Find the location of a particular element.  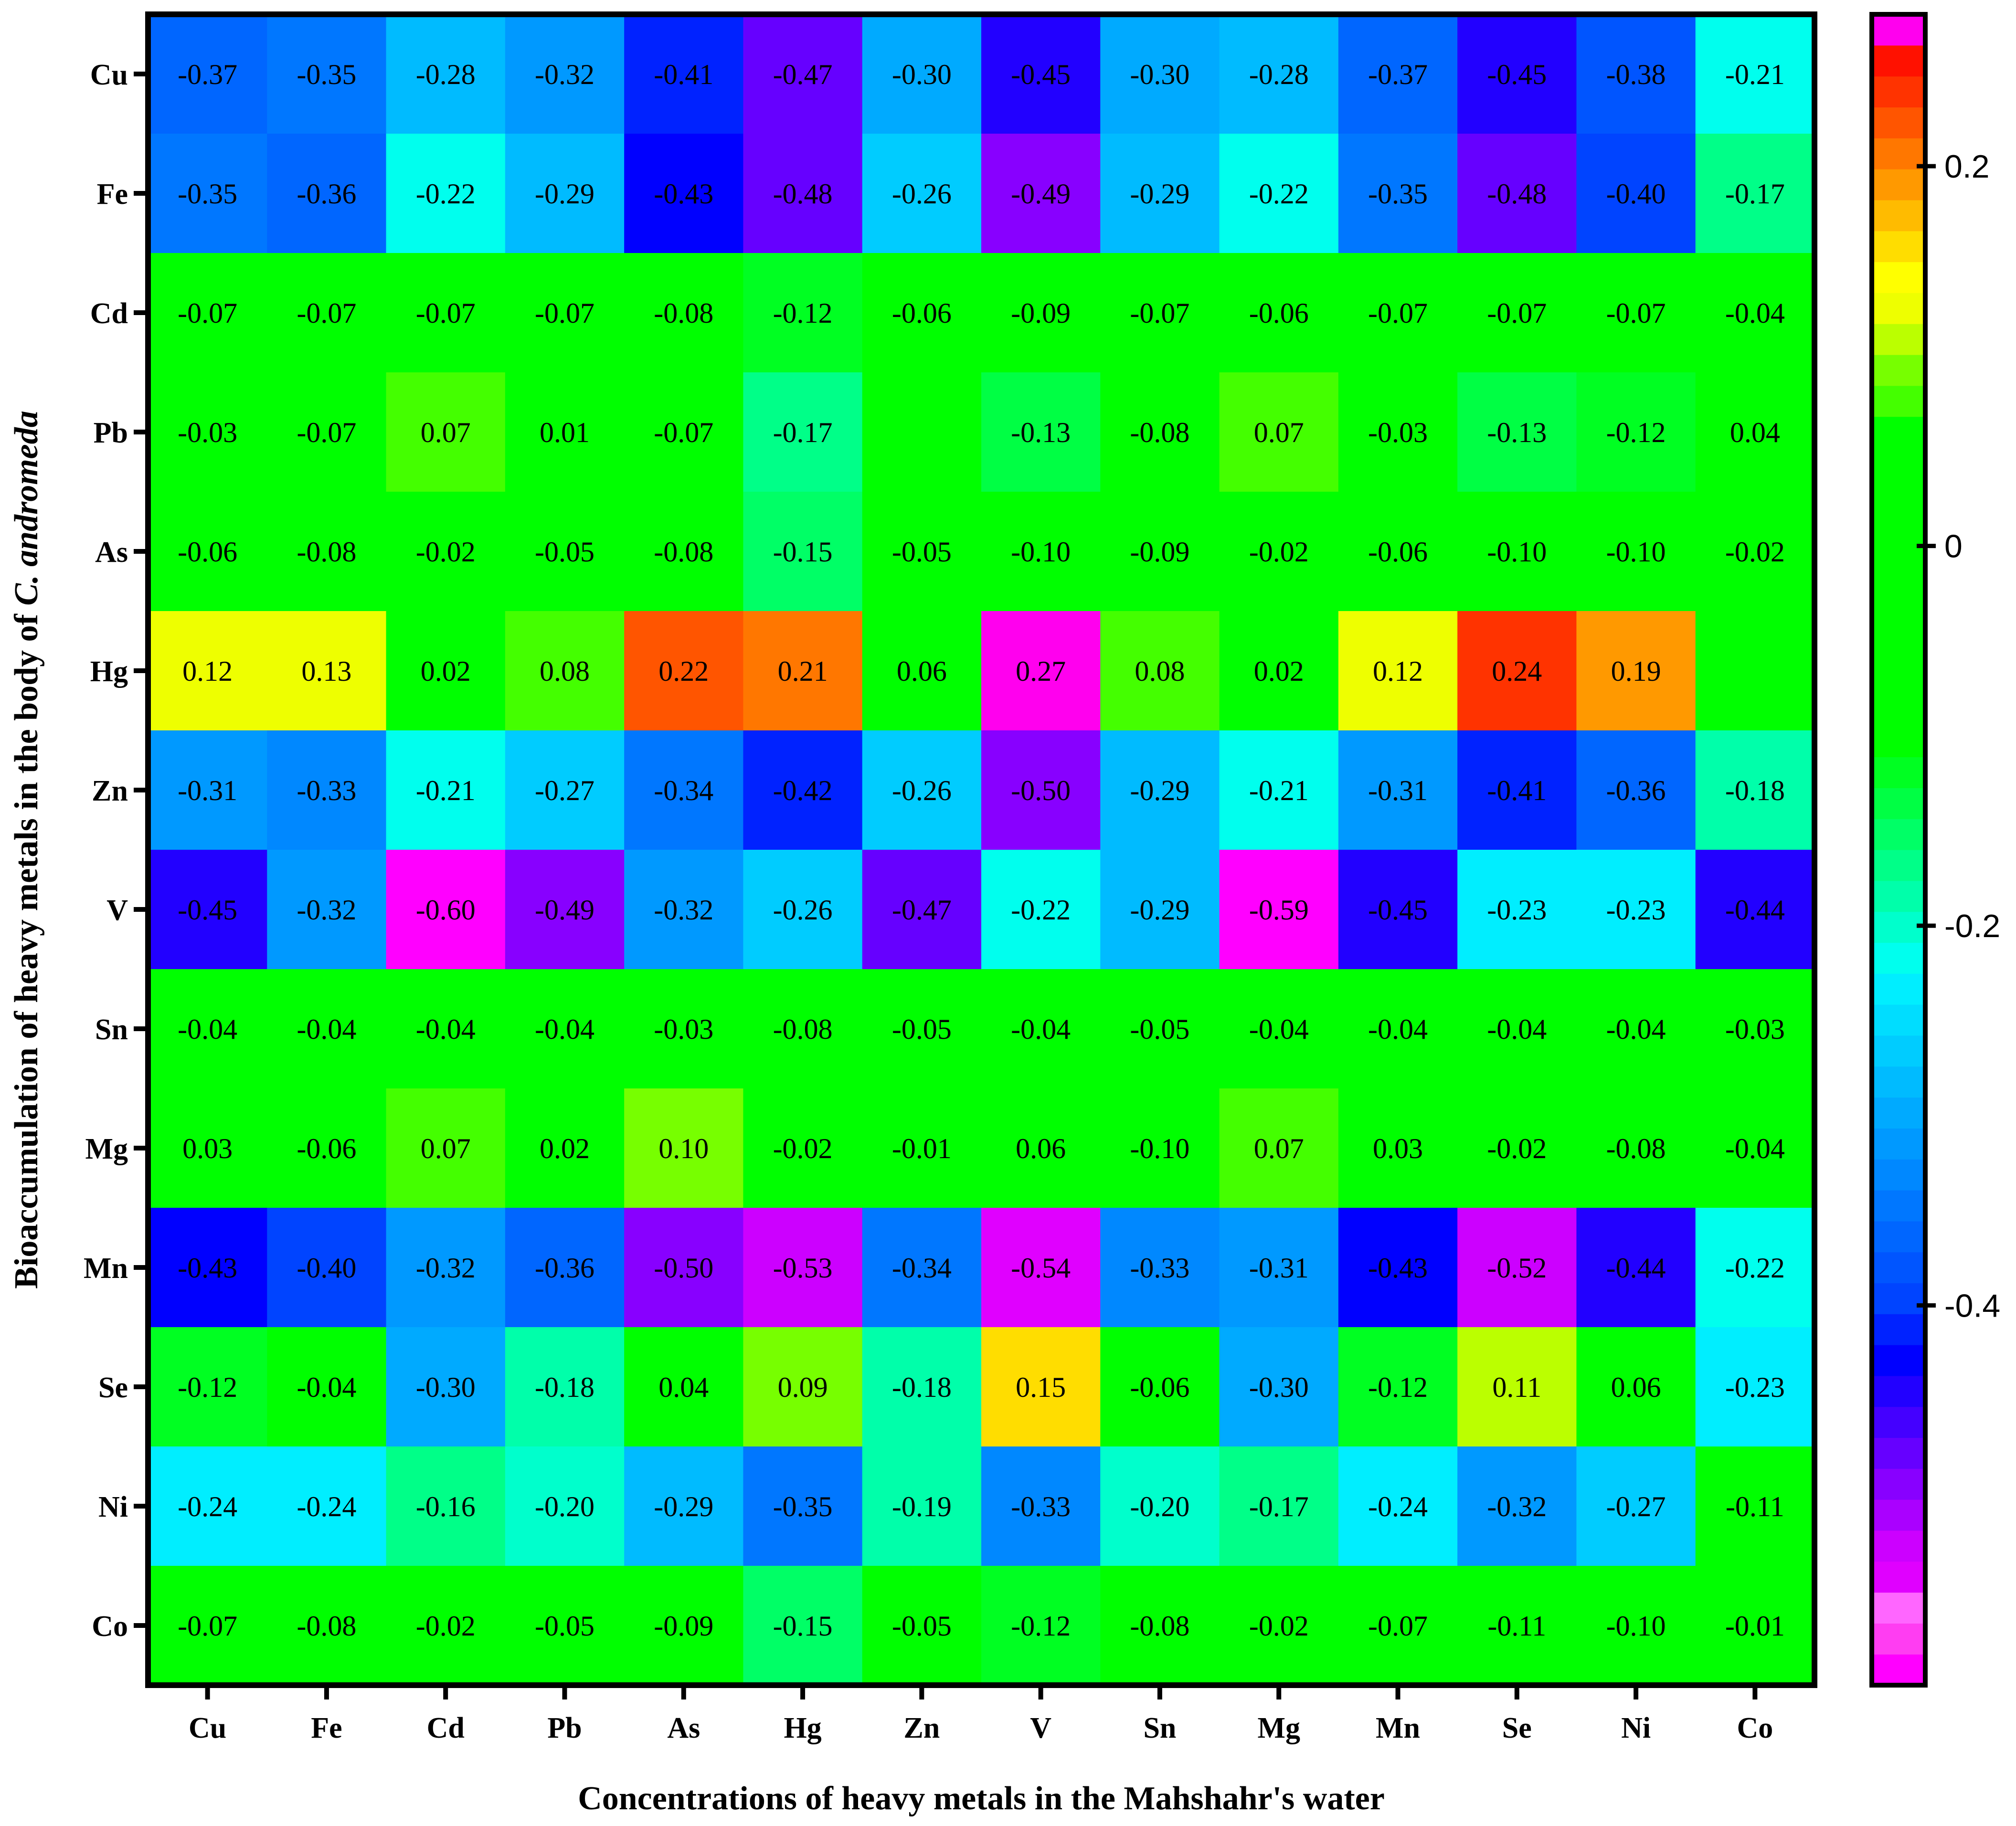

cell-value-label: -0.03 is located at coordinates (683, 1029).